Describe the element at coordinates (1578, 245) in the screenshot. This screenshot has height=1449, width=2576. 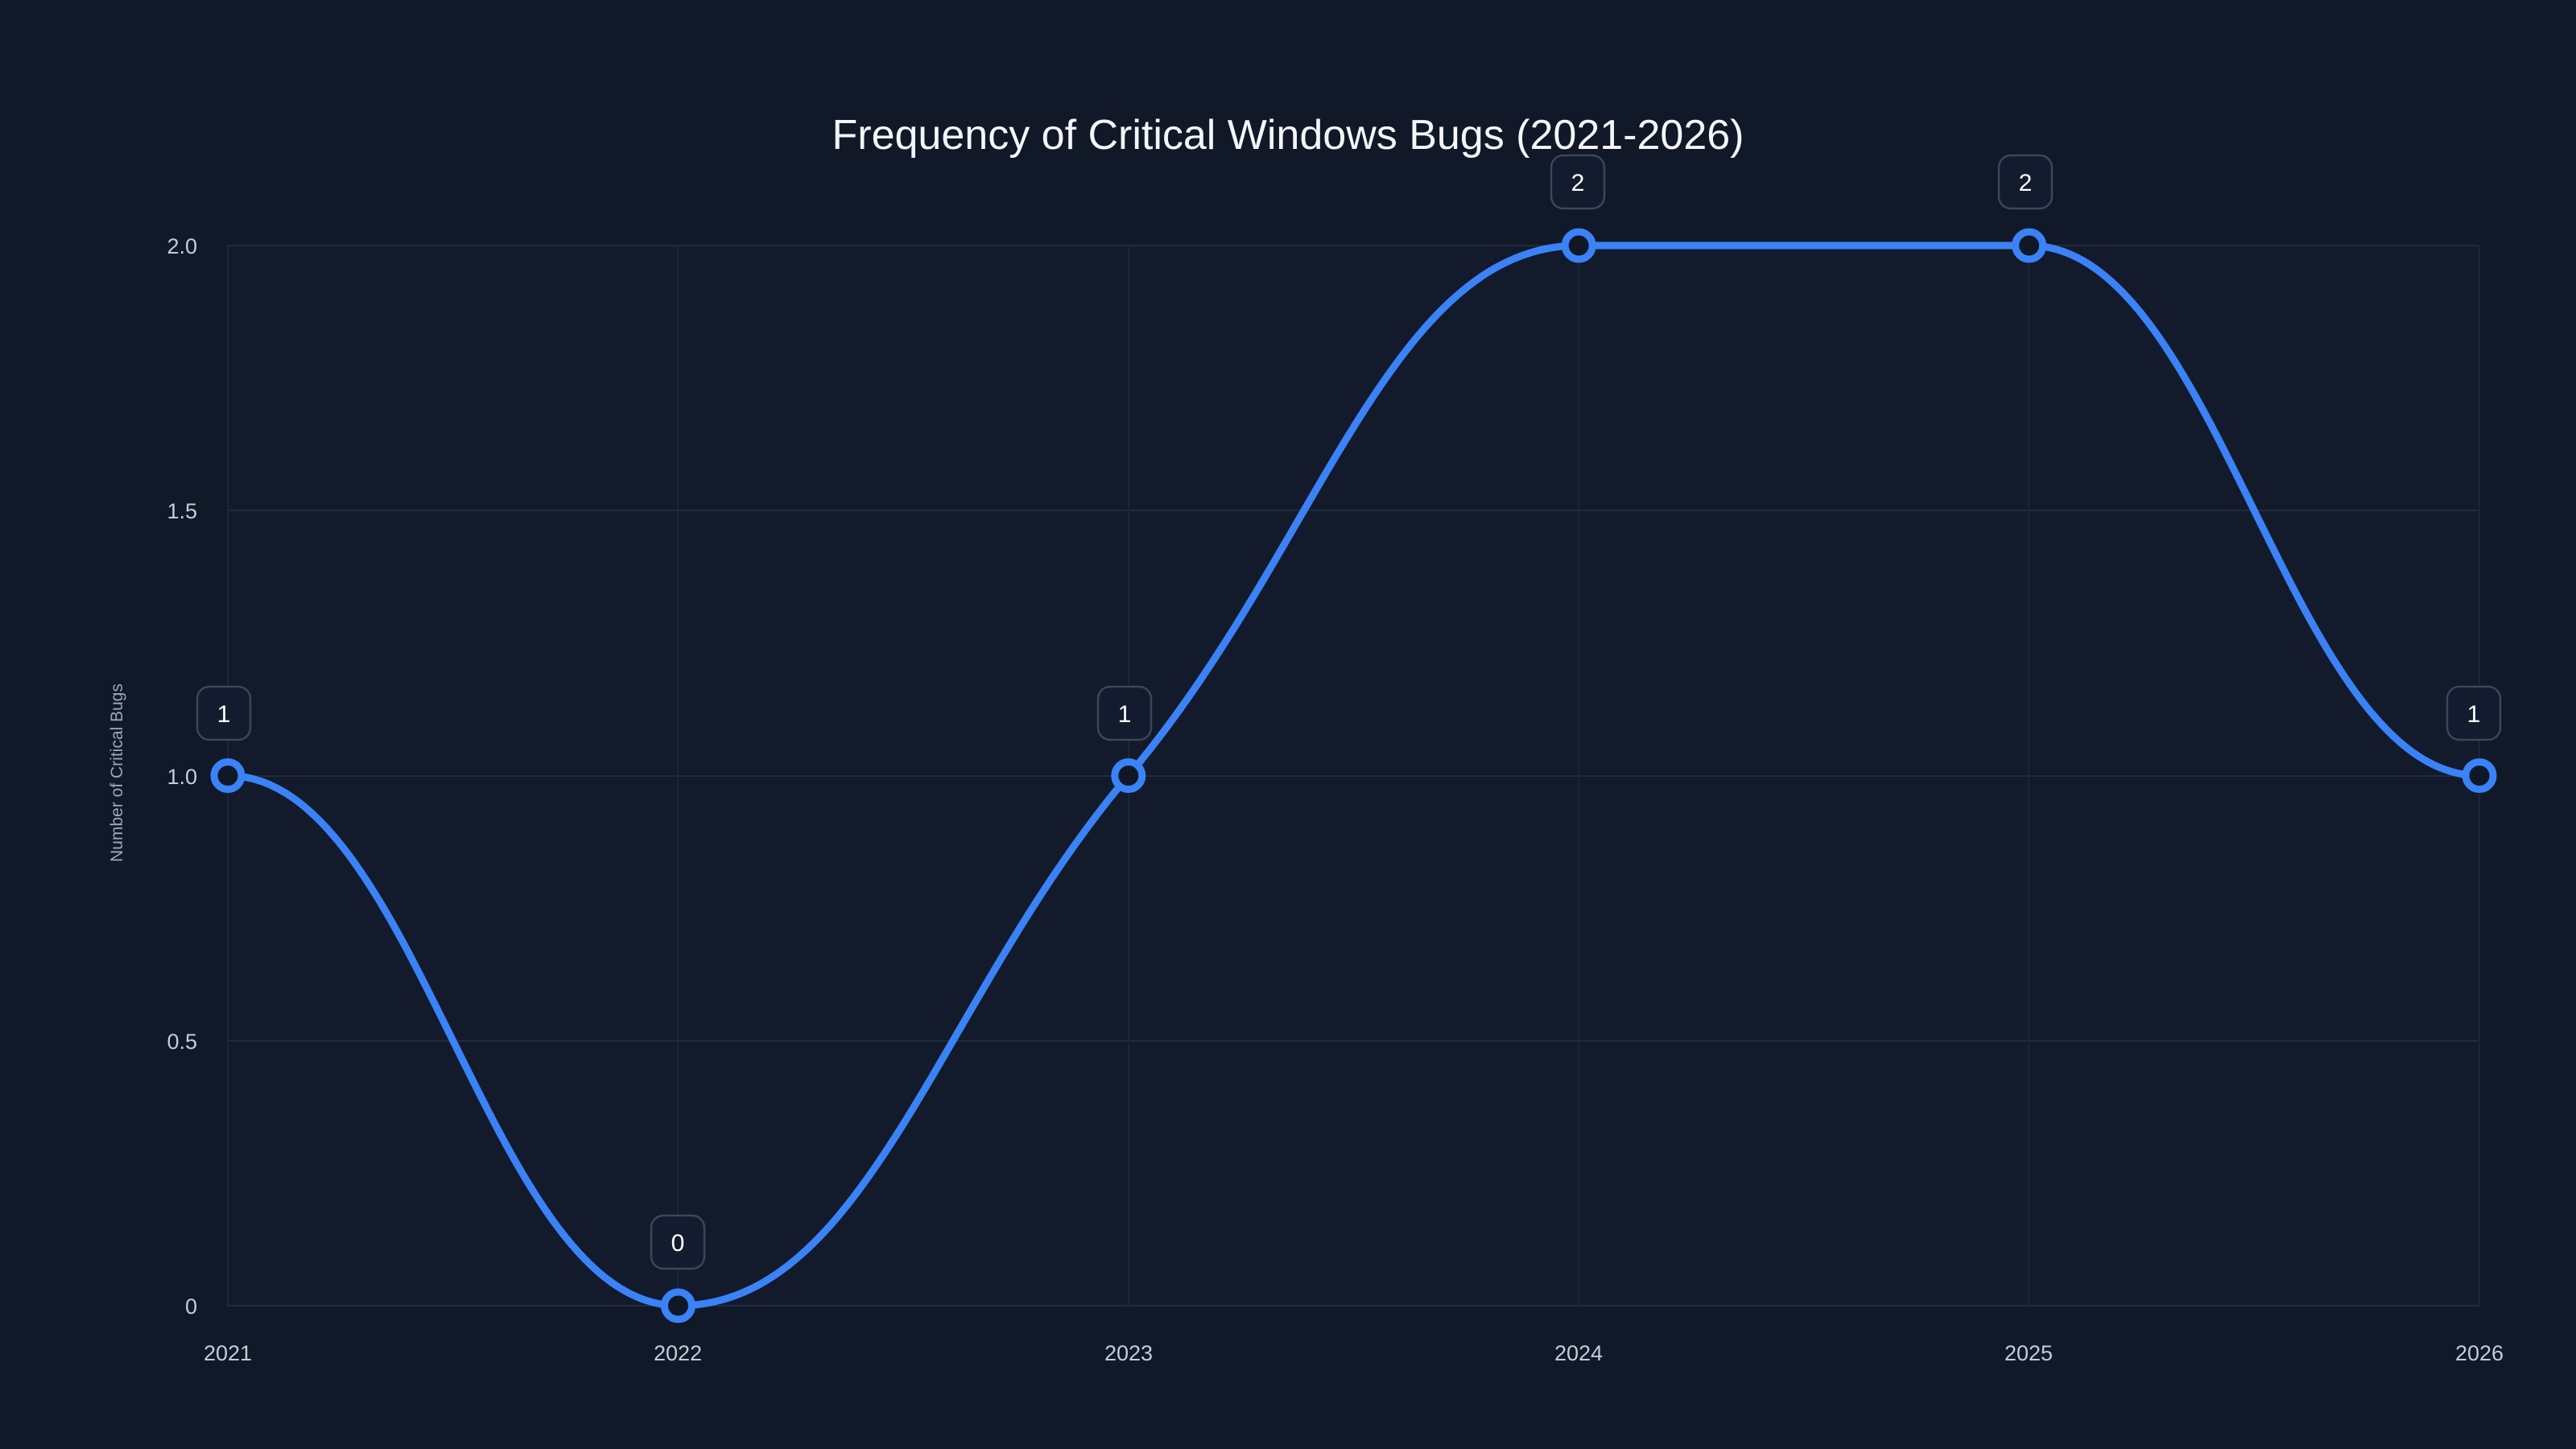
I see `data-point-marker-2024` at that location.